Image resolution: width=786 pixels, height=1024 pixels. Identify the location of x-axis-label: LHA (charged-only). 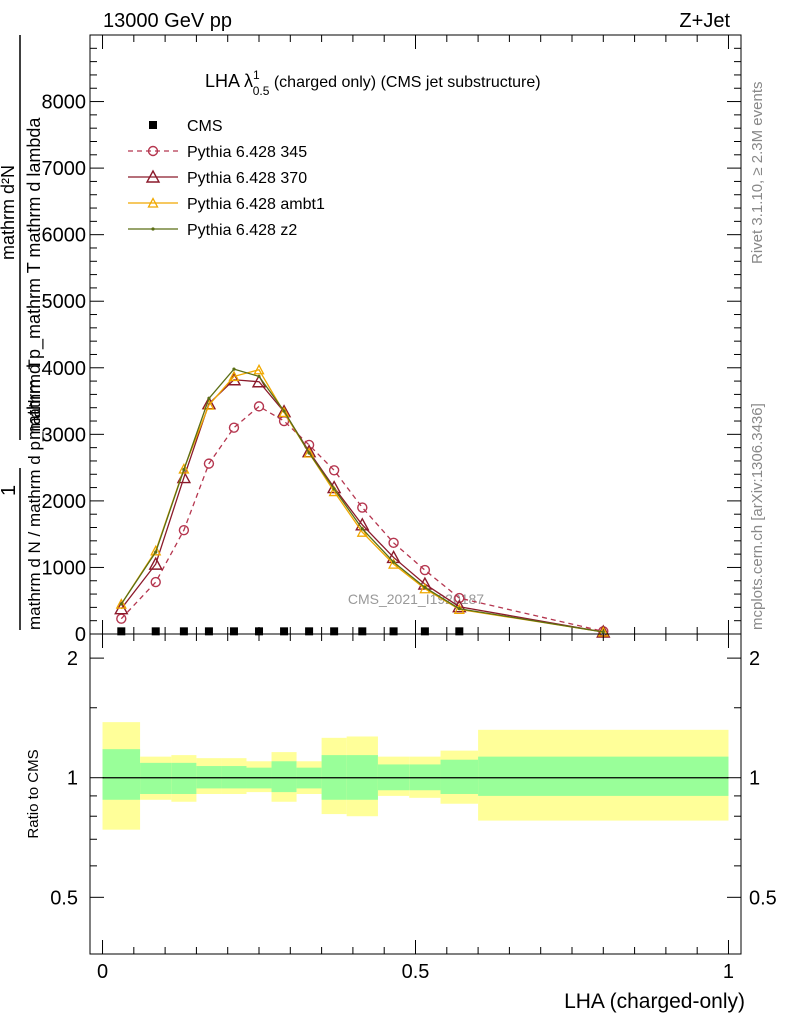
(654, 1001).